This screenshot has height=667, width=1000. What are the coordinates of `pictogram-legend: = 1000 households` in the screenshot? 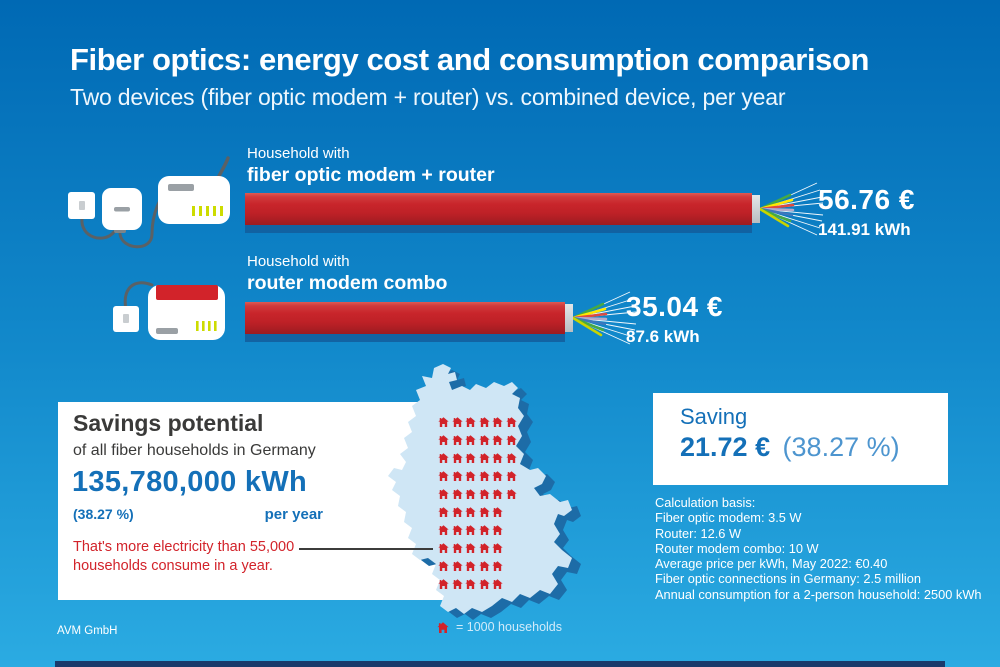 It's located at (499, 627).